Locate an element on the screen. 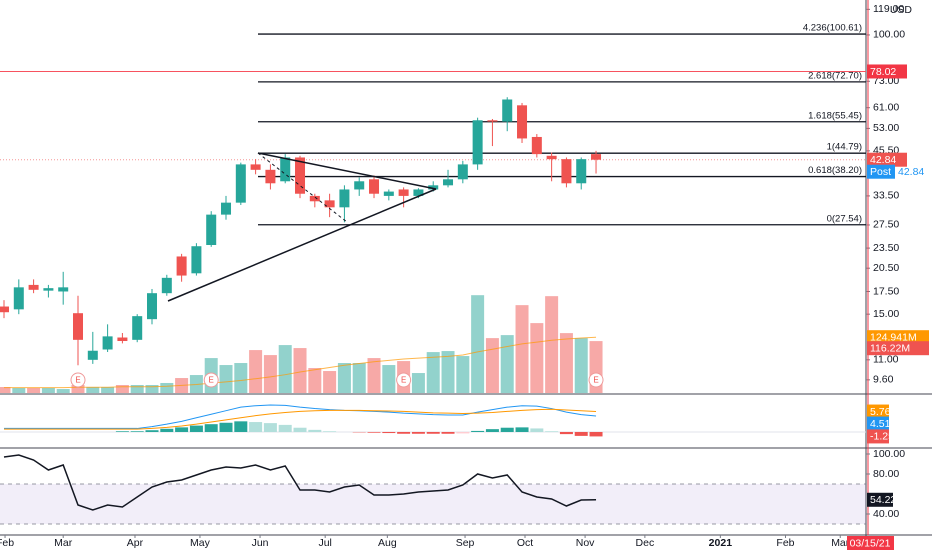  y-tick-label: 100.00 is located at coordinates (889, 35).